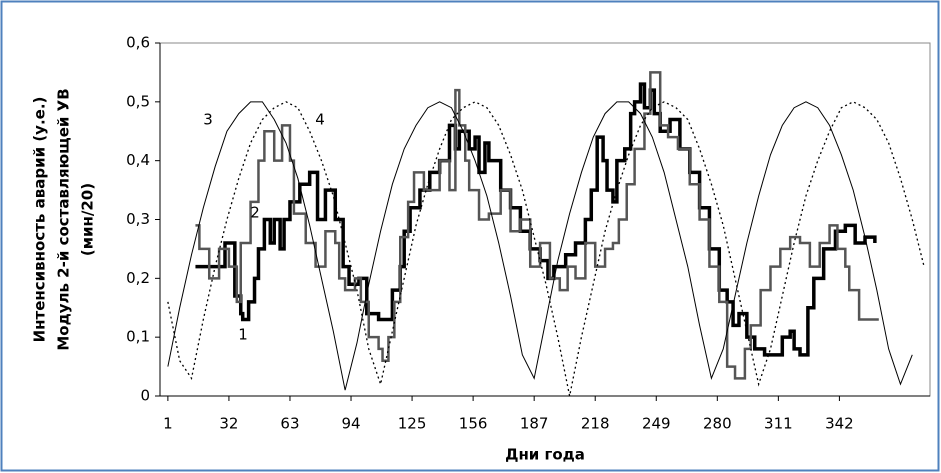 The width and height of the screenshot is (941, 473). What do you see at coordinates (473, 424) in the screenshot?
I see `x-tick-label: 156` at bounding box center [473, 424].